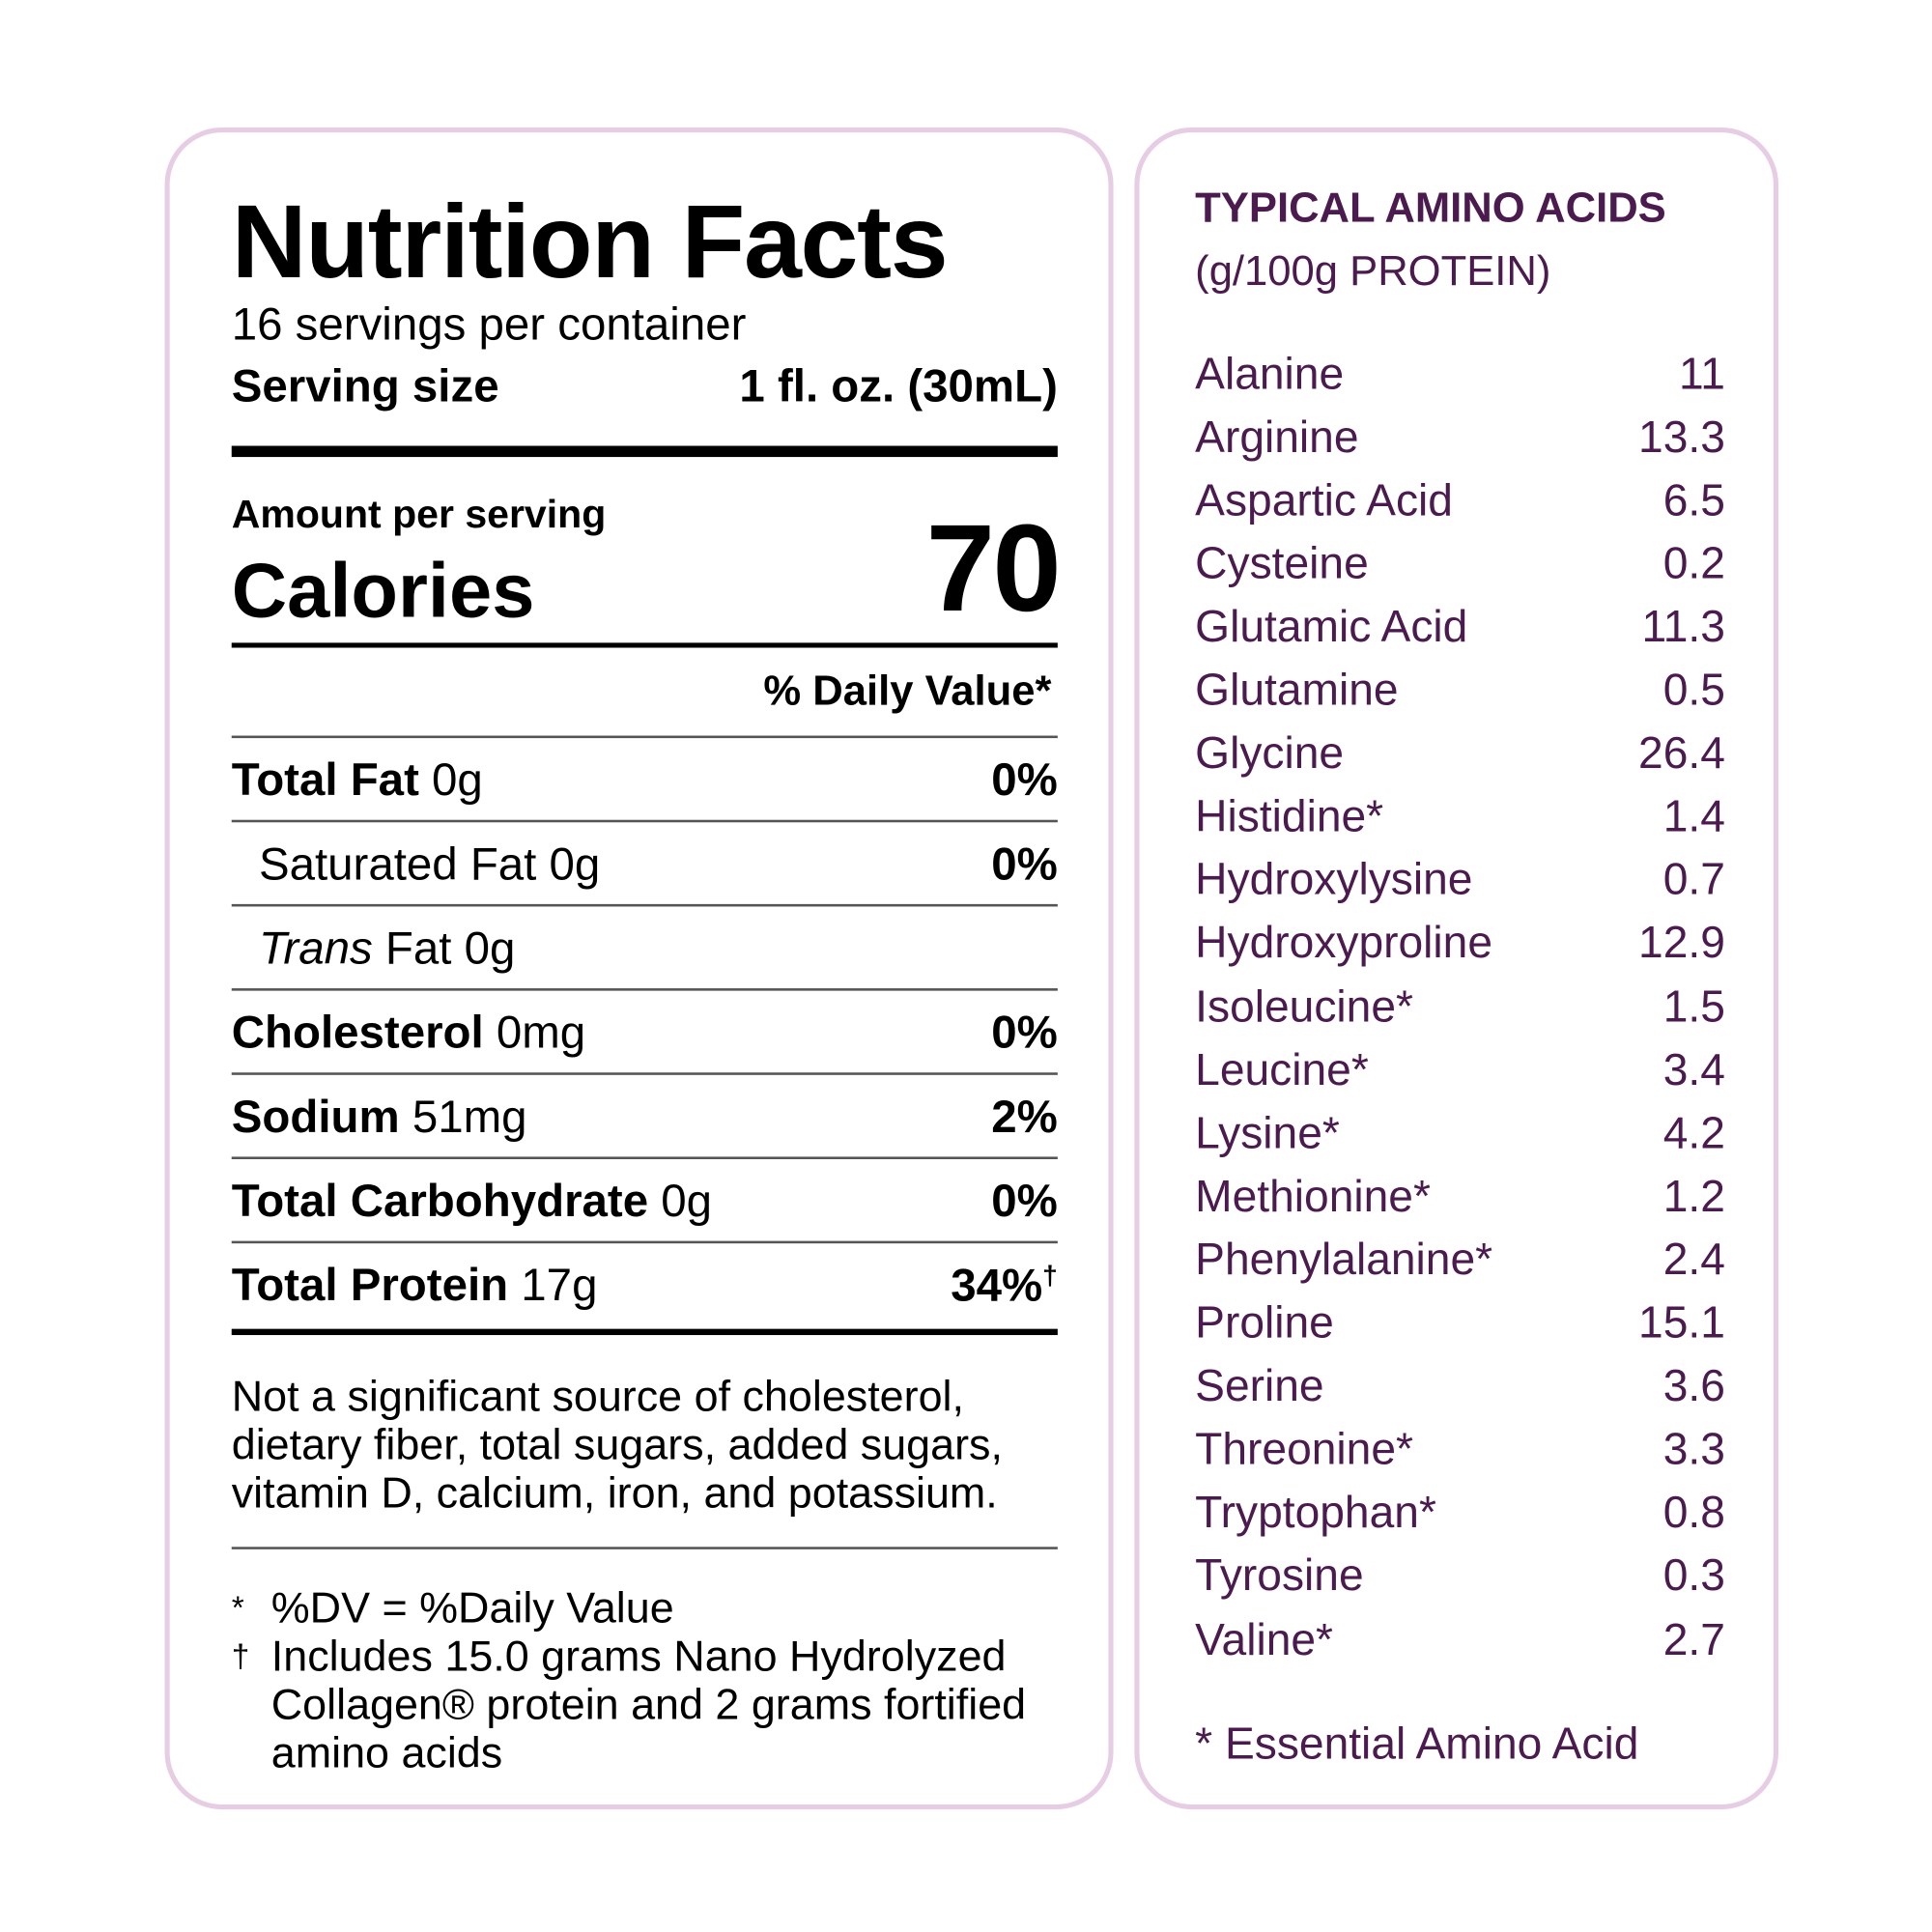  I want to click on amino-acid-row: Phenylalanine* 2.4, so click(1460, 1259).